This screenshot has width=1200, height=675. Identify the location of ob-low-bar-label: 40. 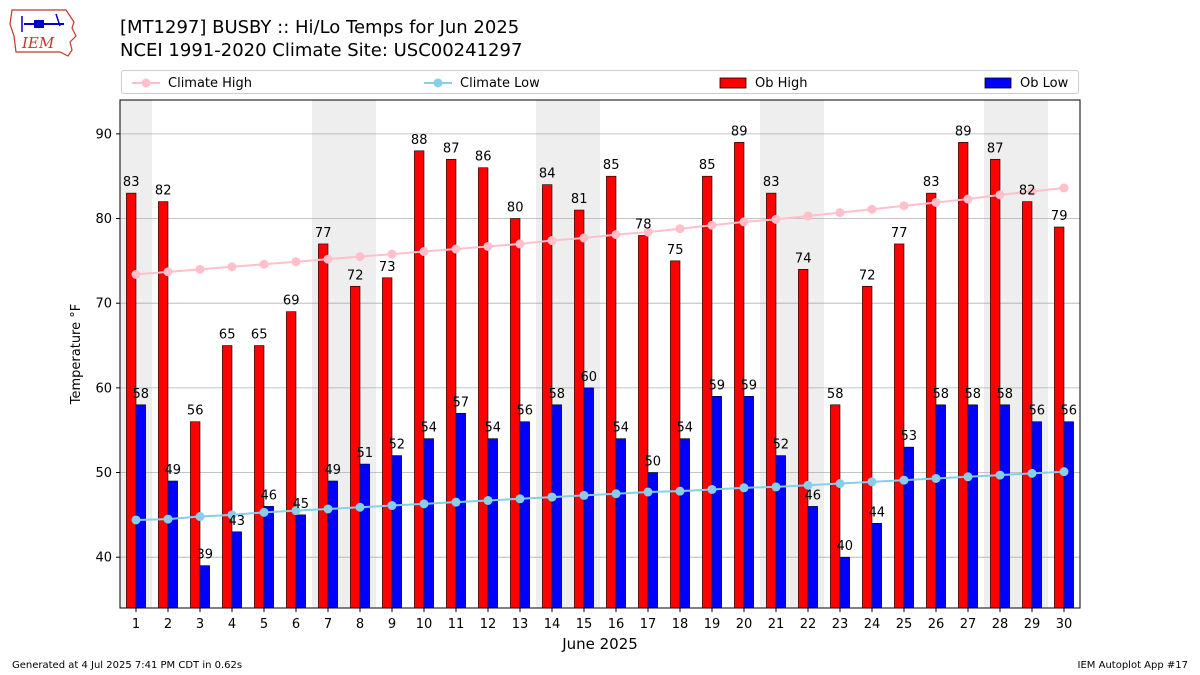
(845, 546).